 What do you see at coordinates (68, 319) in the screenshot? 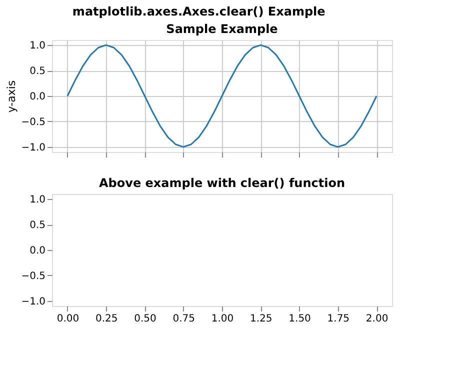
I see `x-tick-label: 0.00` at bounding box center [68, 319].